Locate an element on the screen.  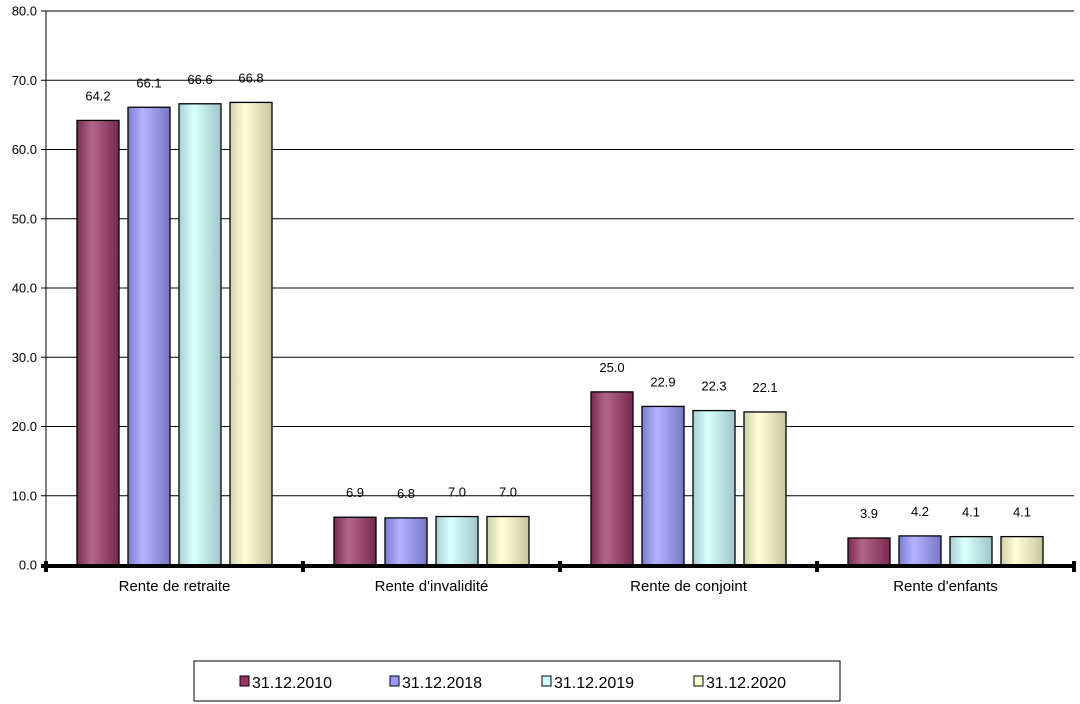
y-tick-label: 70.0 is located at coordinates (24, 80).